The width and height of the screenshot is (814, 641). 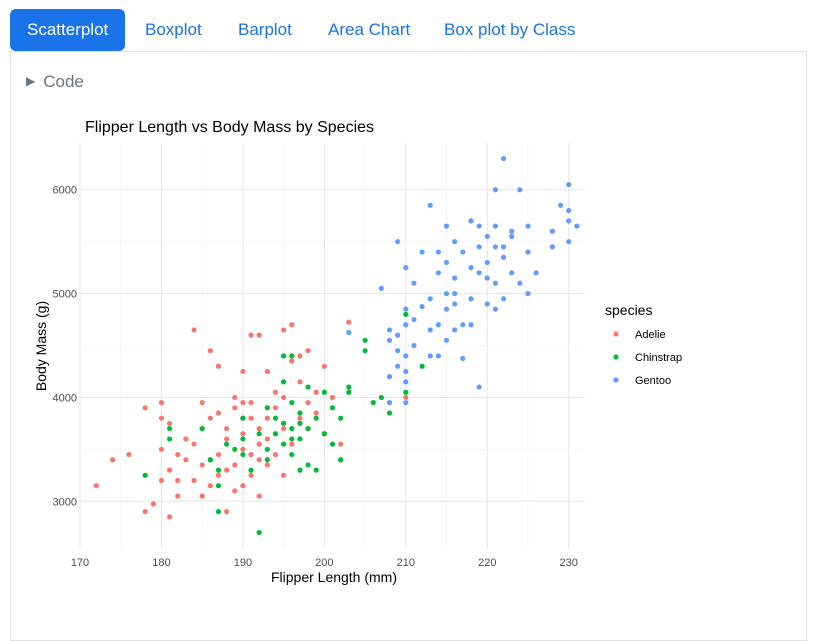 What do you see at coordinates (173, 29) in the screenshot?
I see `tab-boxplot: Boxplot` at bounding box center [173, 29].